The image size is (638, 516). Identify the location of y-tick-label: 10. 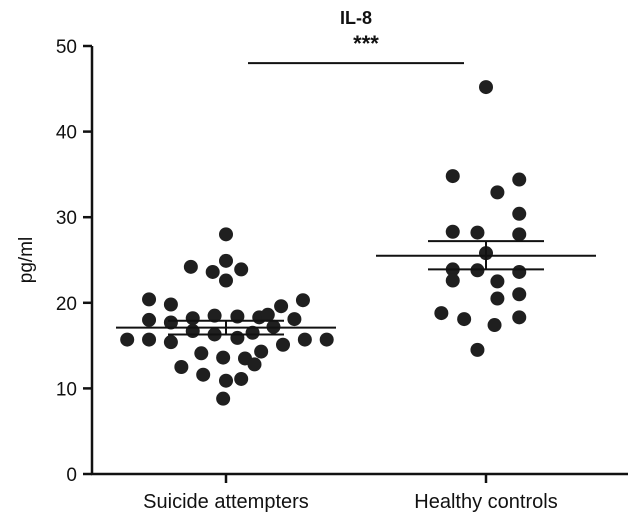
(66, 389).